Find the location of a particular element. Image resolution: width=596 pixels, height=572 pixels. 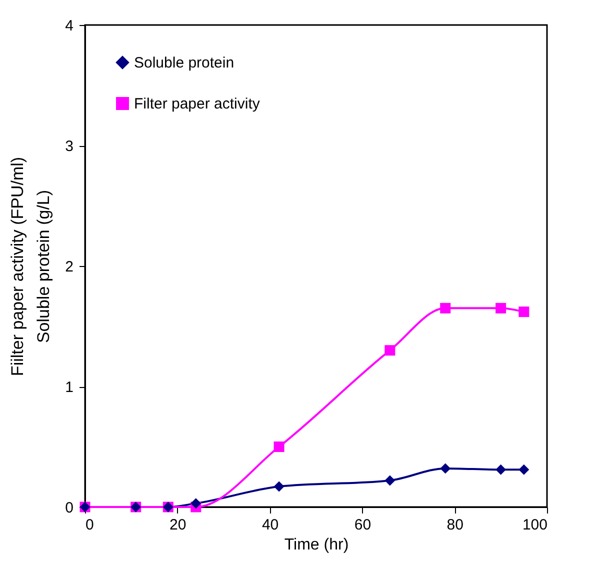

x-tick-label: 80 is located at coordinates (455, 525).